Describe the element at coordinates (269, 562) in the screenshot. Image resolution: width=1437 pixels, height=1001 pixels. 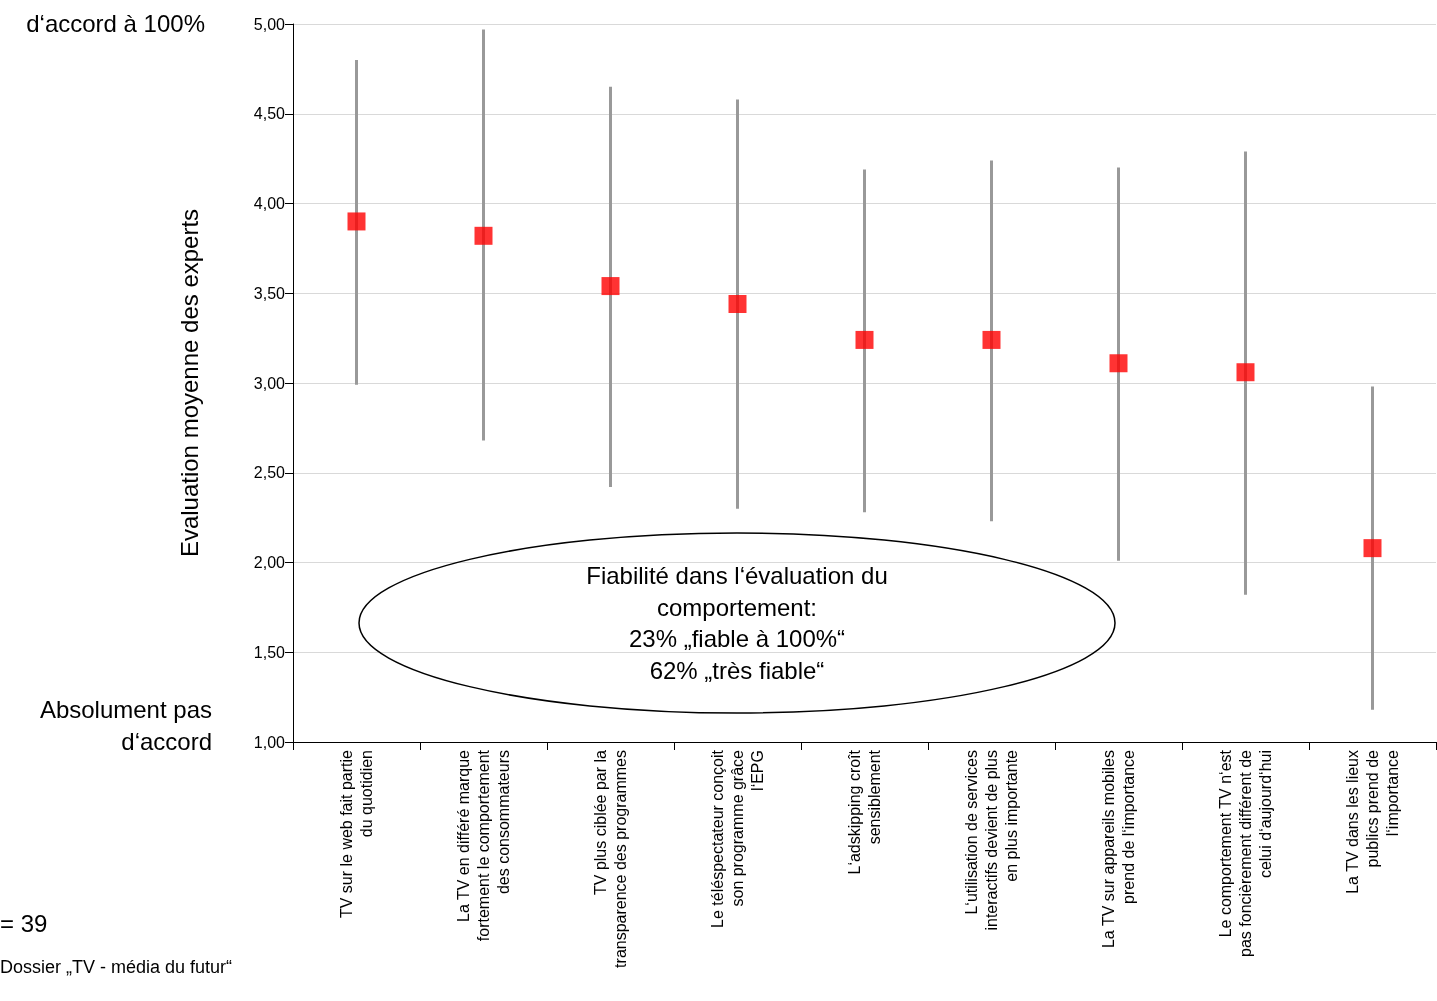
I see `y-tick-label: 2,00` at that location.